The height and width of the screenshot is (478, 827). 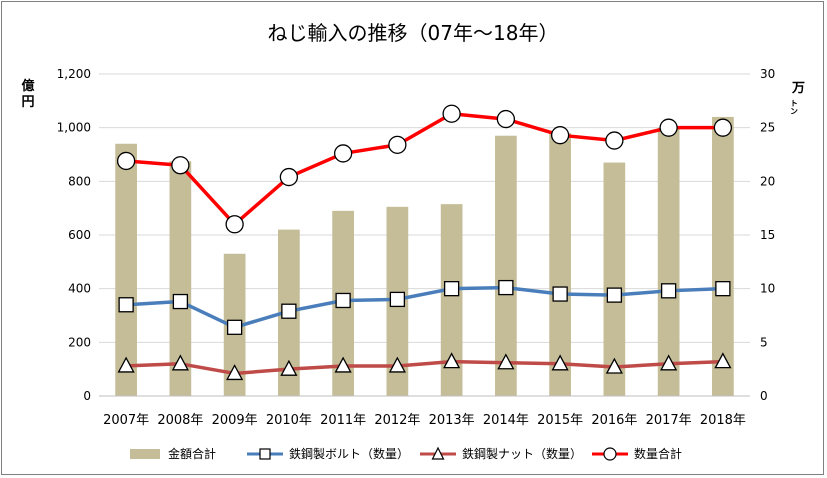 What do you see at coordinates (767, 181) in the screenshot?
I see `right-tick-label: 20` at bounding box center [767, 181].